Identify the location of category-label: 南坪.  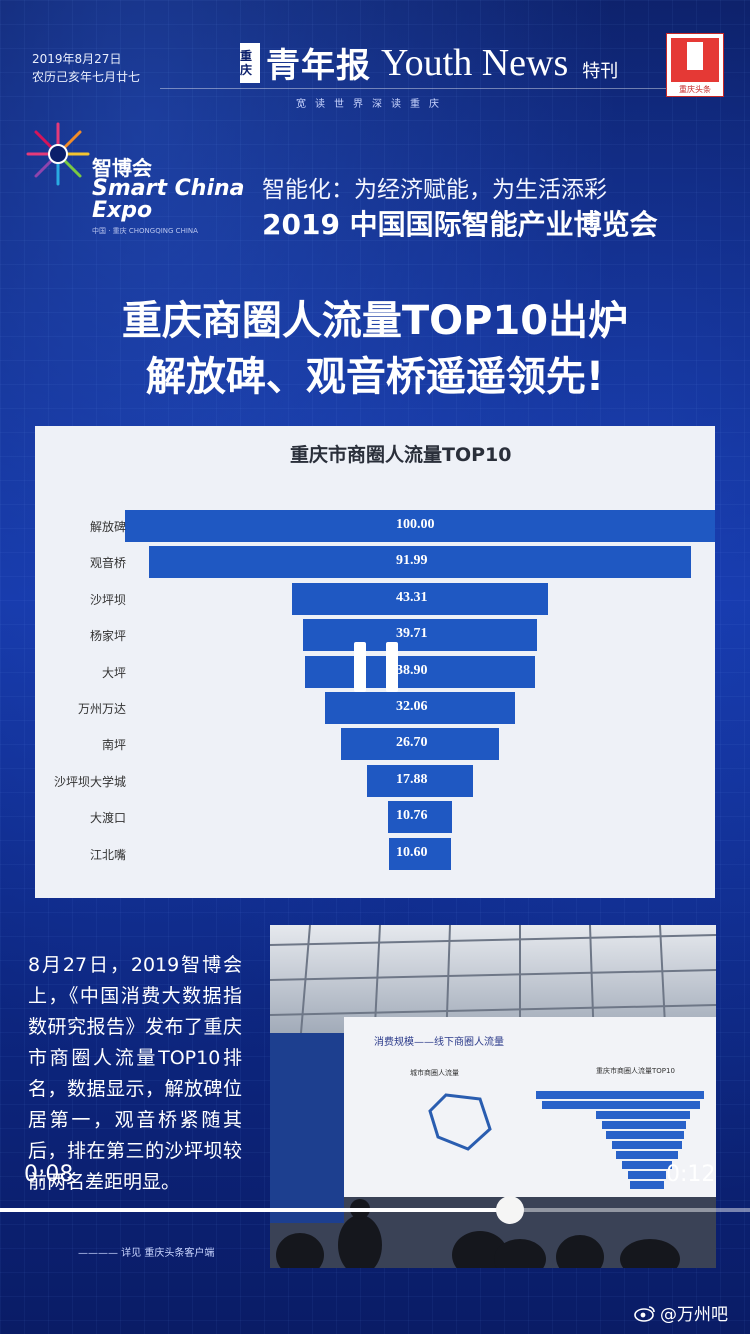
(113, 745).